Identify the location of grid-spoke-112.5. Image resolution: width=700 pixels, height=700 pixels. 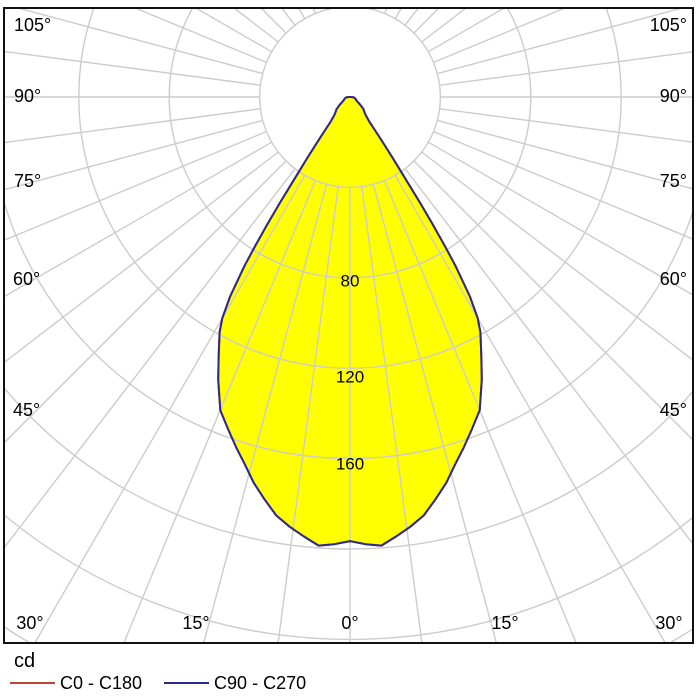
(499, 36).